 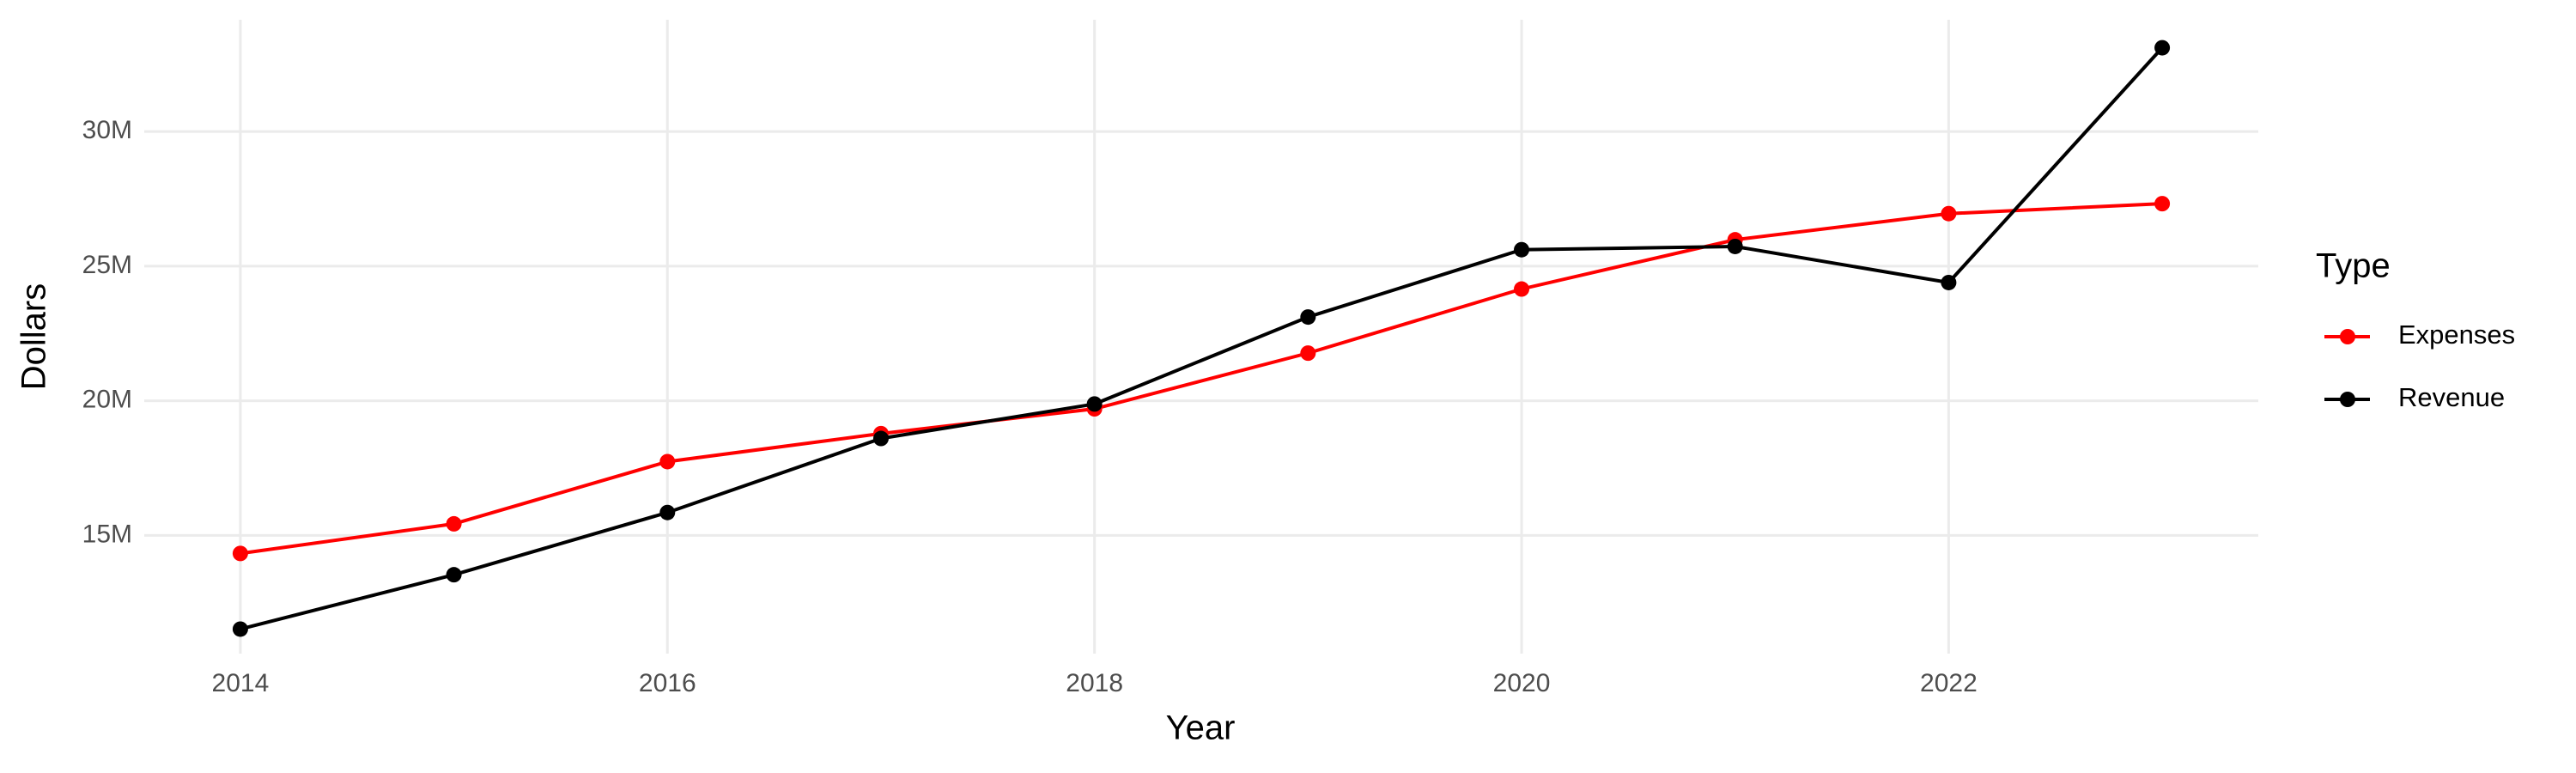 What do you see at coordinates (2451, 397) in the screenshot?
I see `legend-label: Revenue` at bounding box center [2451, 397].